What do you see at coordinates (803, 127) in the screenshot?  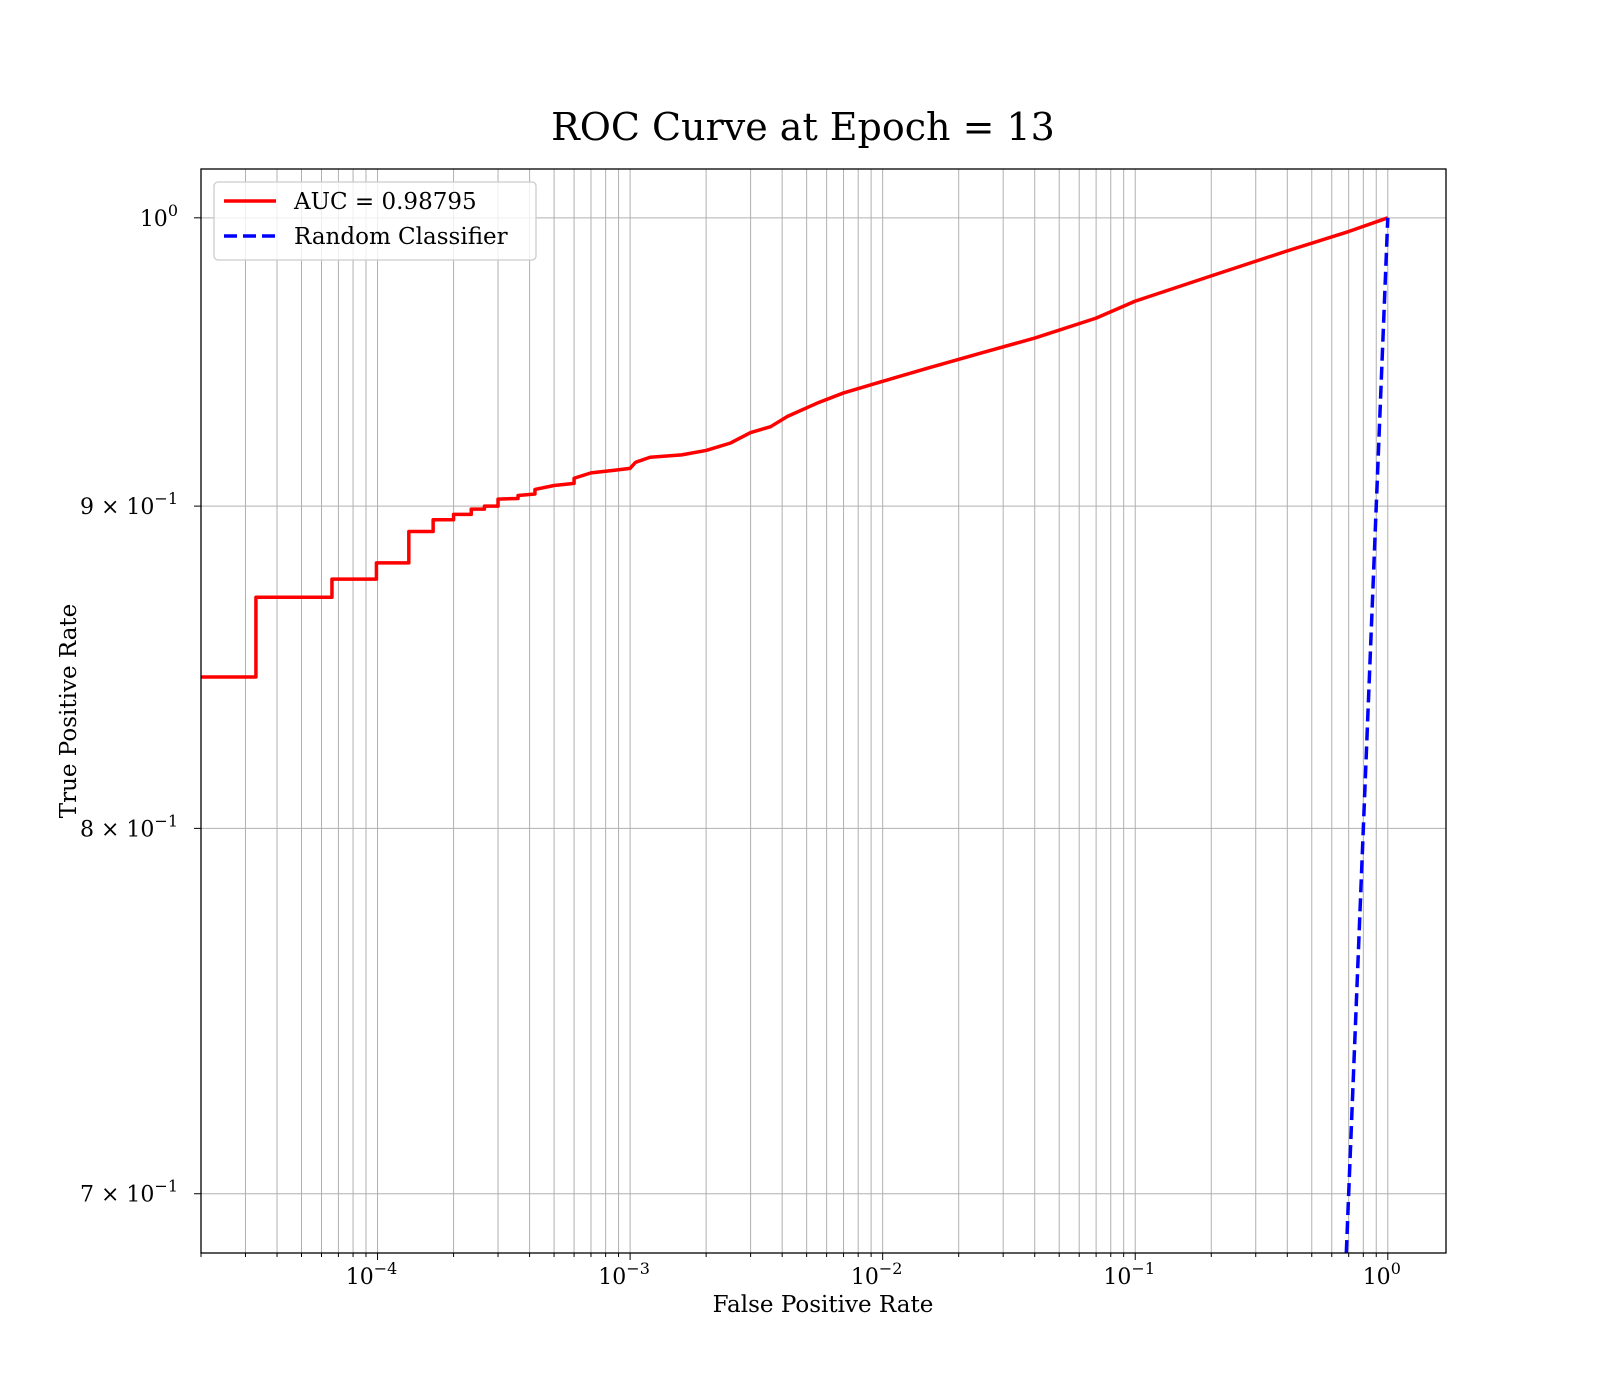 I see `chart-title: ROC Curve at Epoch = 13` at bounding box center [803, 127].